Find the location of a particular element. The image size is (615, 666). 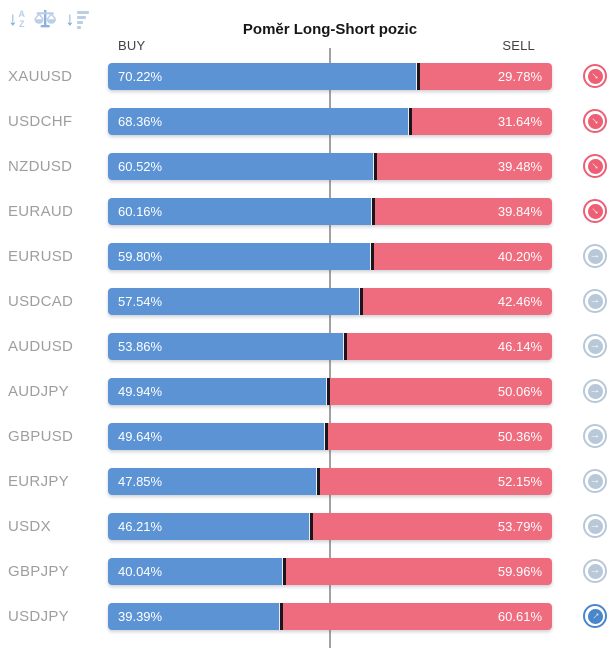

sell-percent: 50.06% is located at coordinates (519, 391).